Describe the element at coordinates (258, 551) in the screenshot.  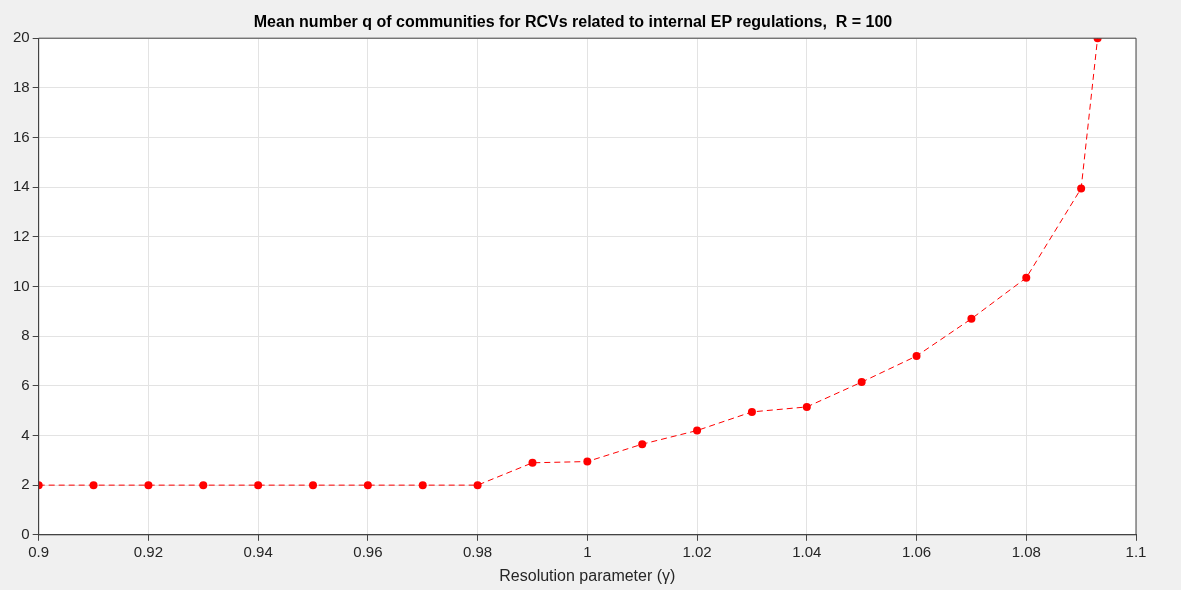
I see `x-tick-label: 0.94` at that location.